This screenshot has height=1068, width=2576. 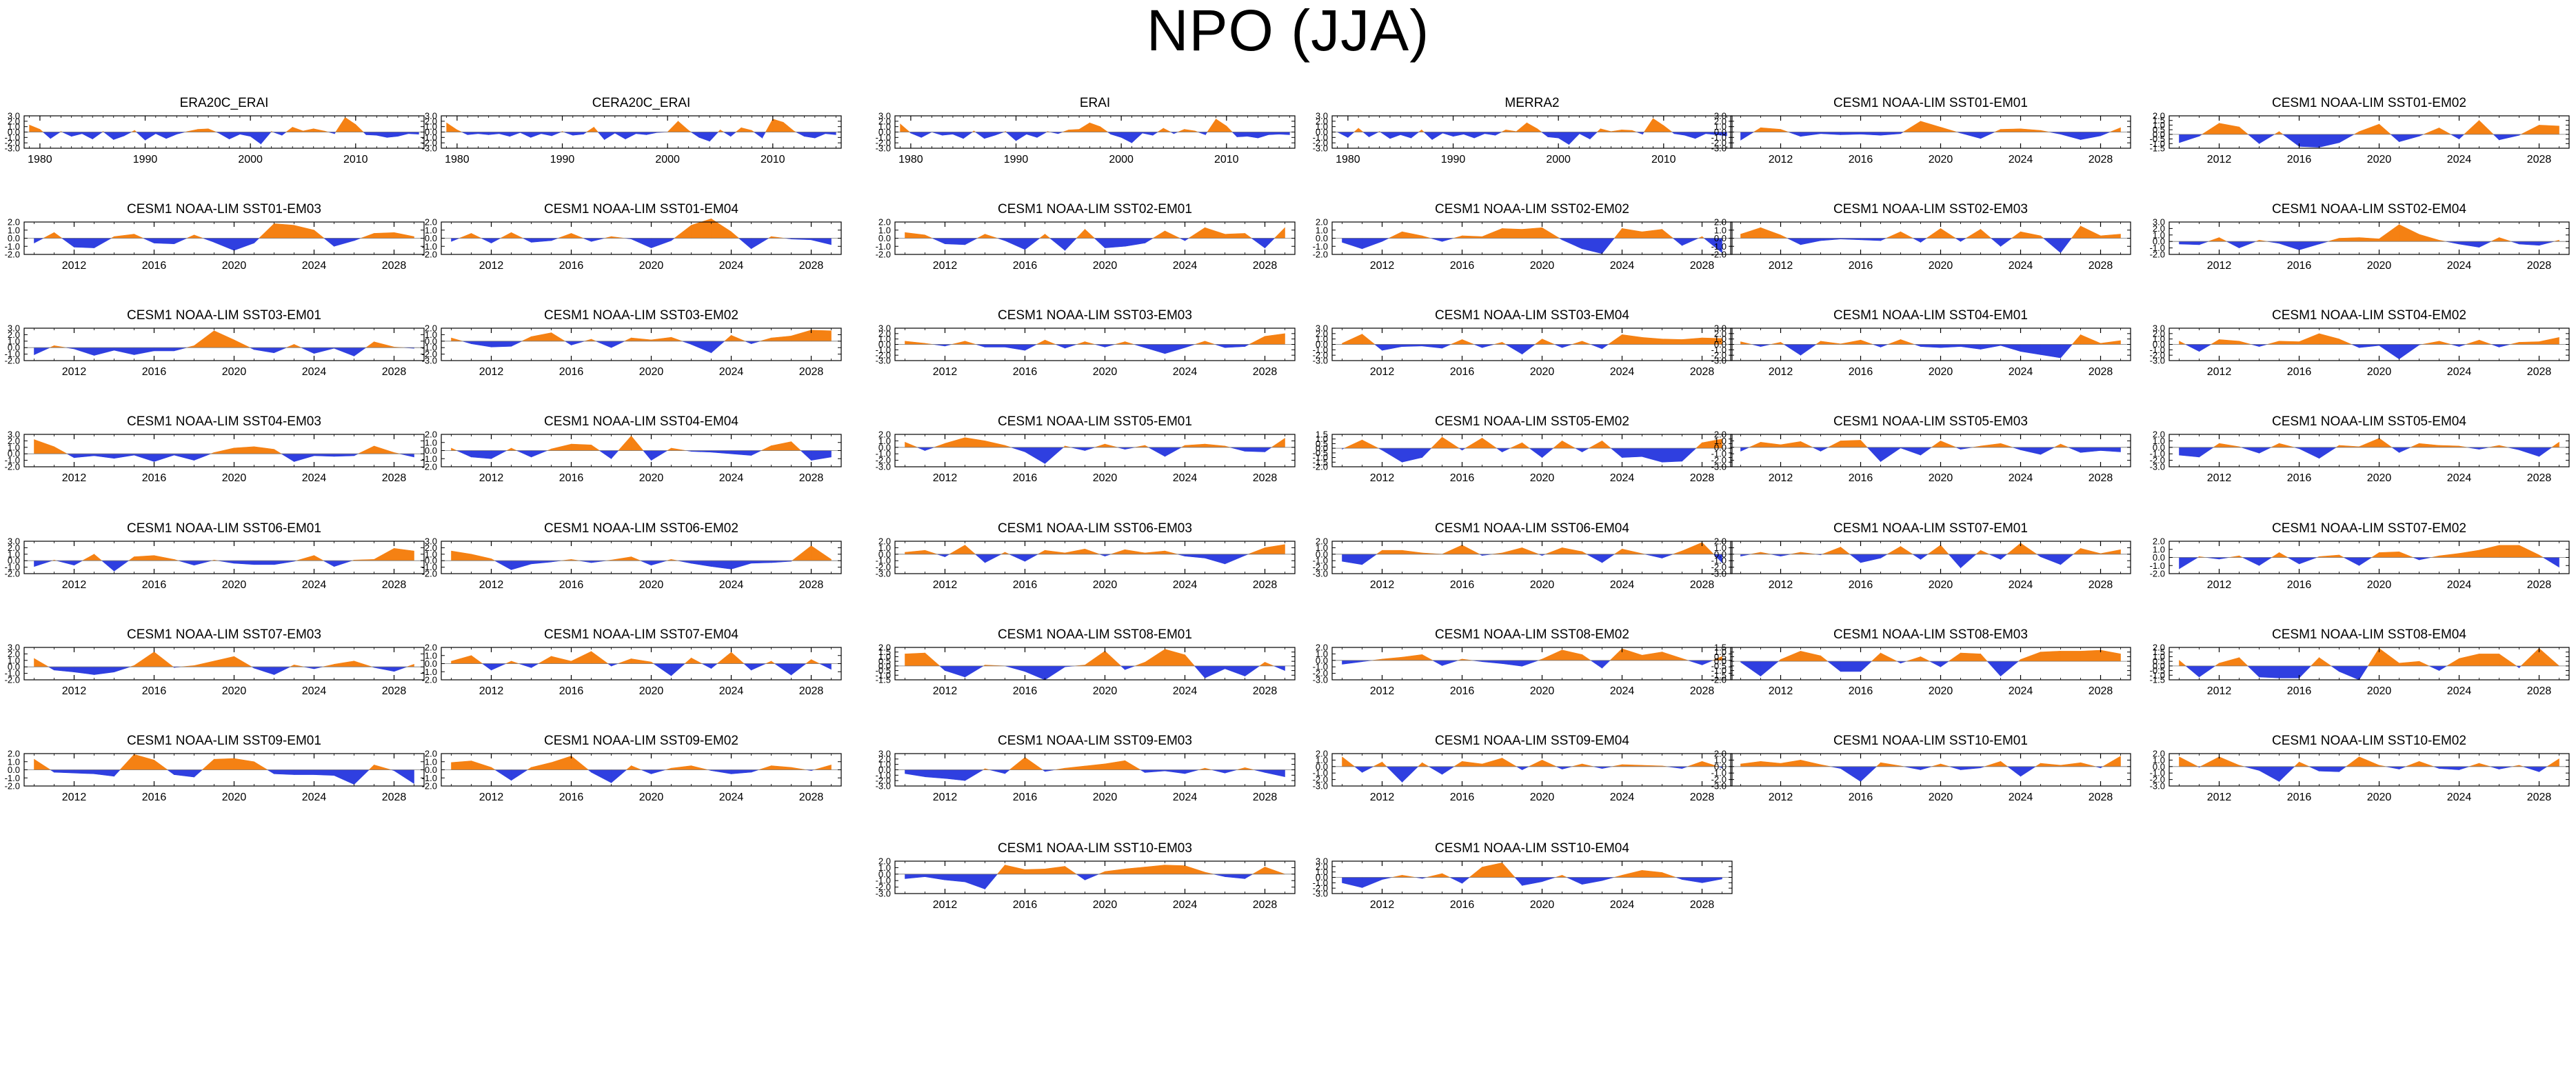 I want to click on y-tick-label: -0.5, so click(x=1320, y=452).